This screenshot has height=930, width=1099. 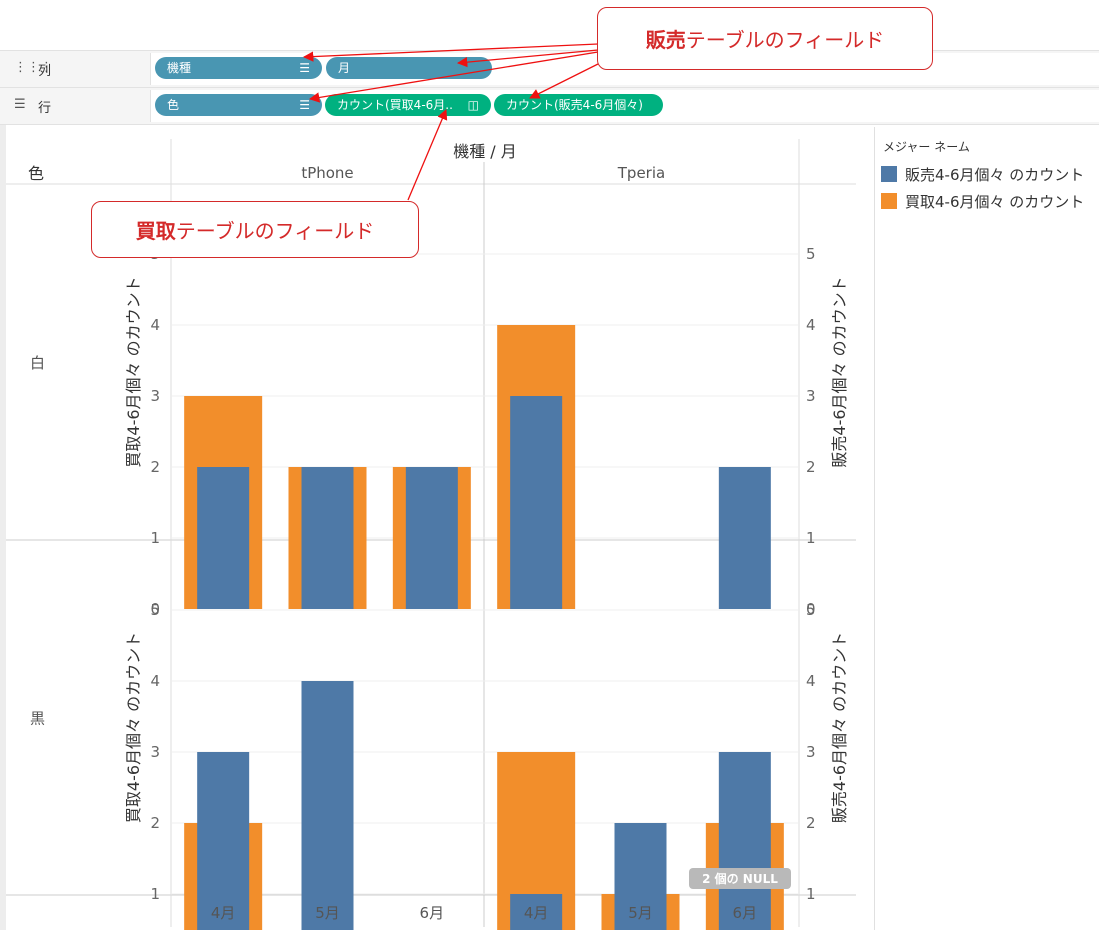 I want to click on null-badge, so click(x=740, y=878).